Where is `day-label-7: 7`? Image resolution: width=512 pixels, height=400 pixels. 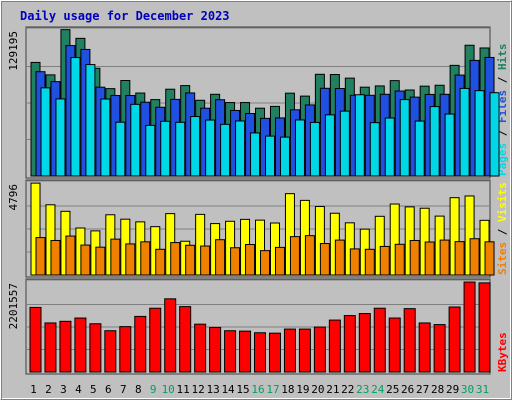
day-label-7: 7 is located at coordinates (123, 389).